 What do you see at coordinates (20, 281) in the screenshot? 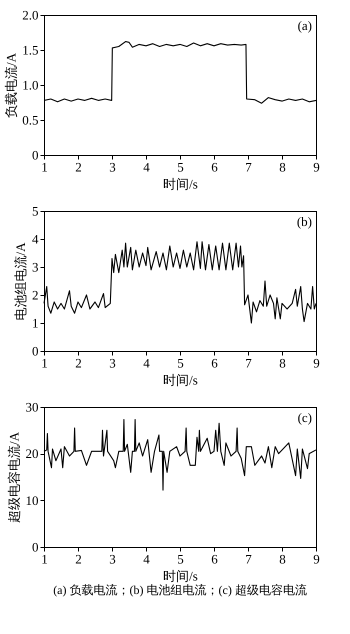
I see `y-axis-title: 电池组电流/A` at bounding box center [20, 281].